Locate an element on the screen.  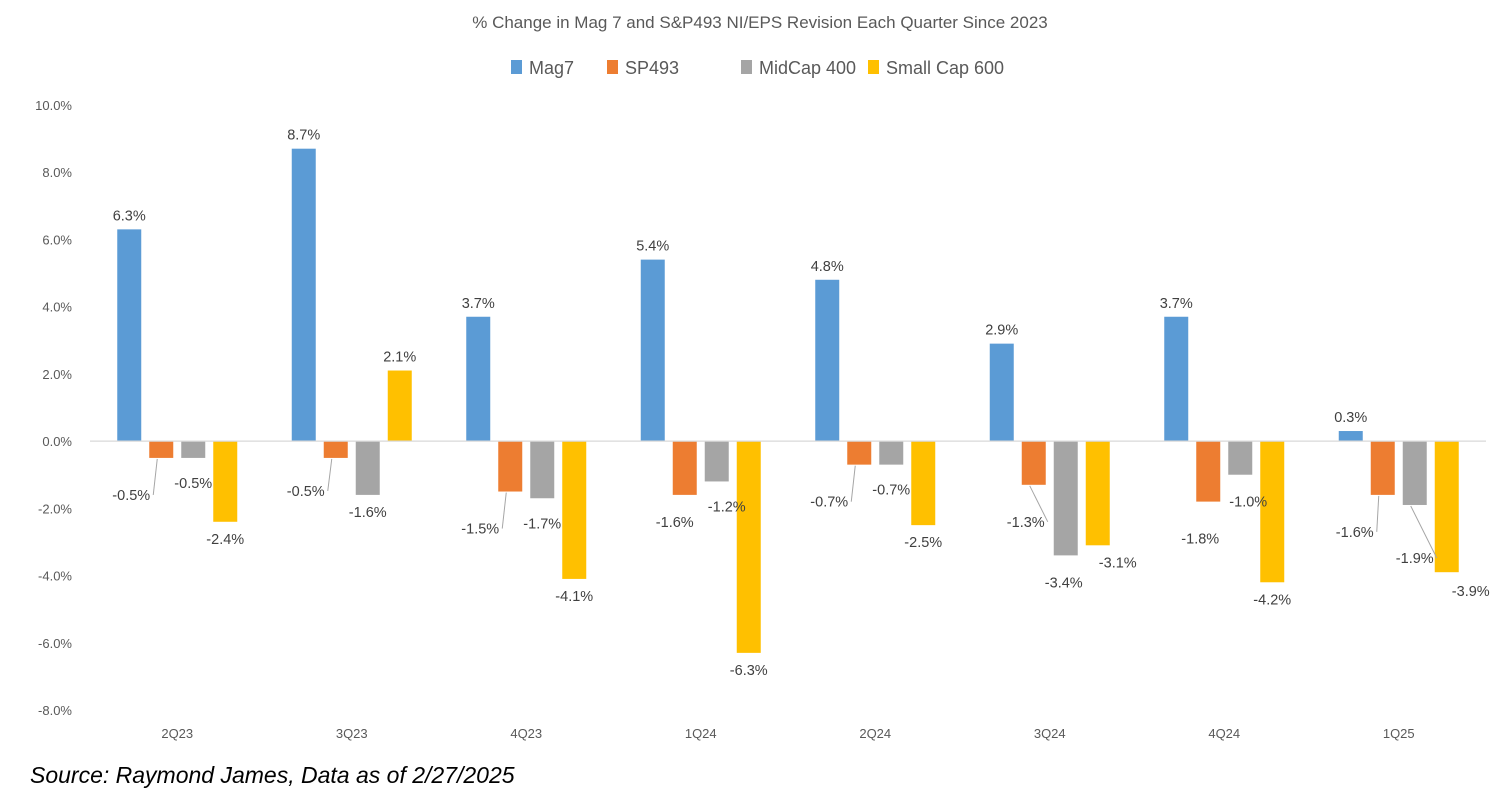
bar-mag7-2q24 is located at coordinates (827, 360).